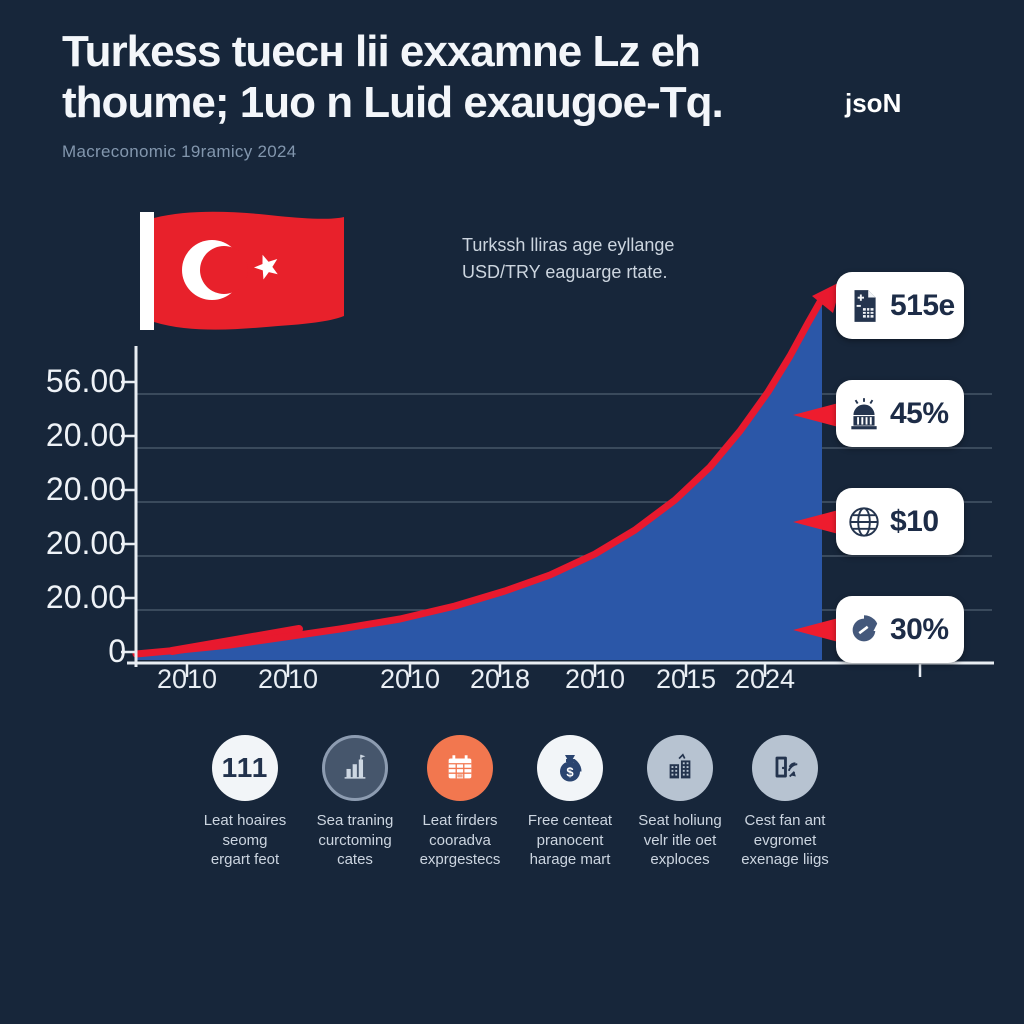 The height and width of the screenshot is (1024, 1024). I want to click on document-icon, so click(865, 305).